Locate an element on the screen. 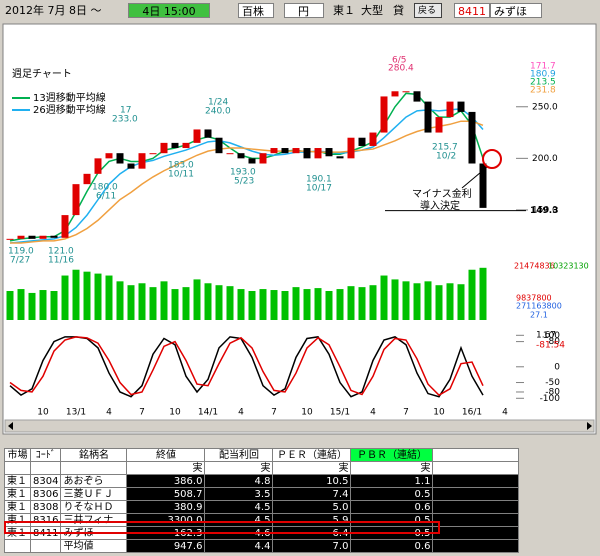 The height and width of the screenshot is (556, 600). annotation: 10/17 is located at coordinates (319, 189).